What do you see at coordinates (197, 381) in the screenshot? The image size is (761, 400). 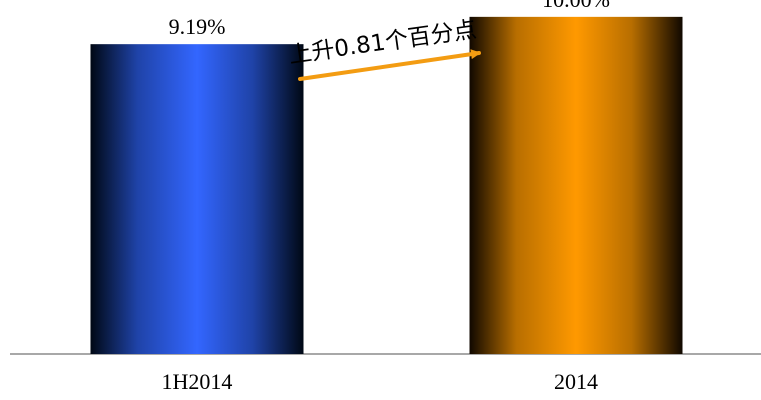 I see `x-tick-label-1h2014: 1H2014` at bounding box center [197, 381].